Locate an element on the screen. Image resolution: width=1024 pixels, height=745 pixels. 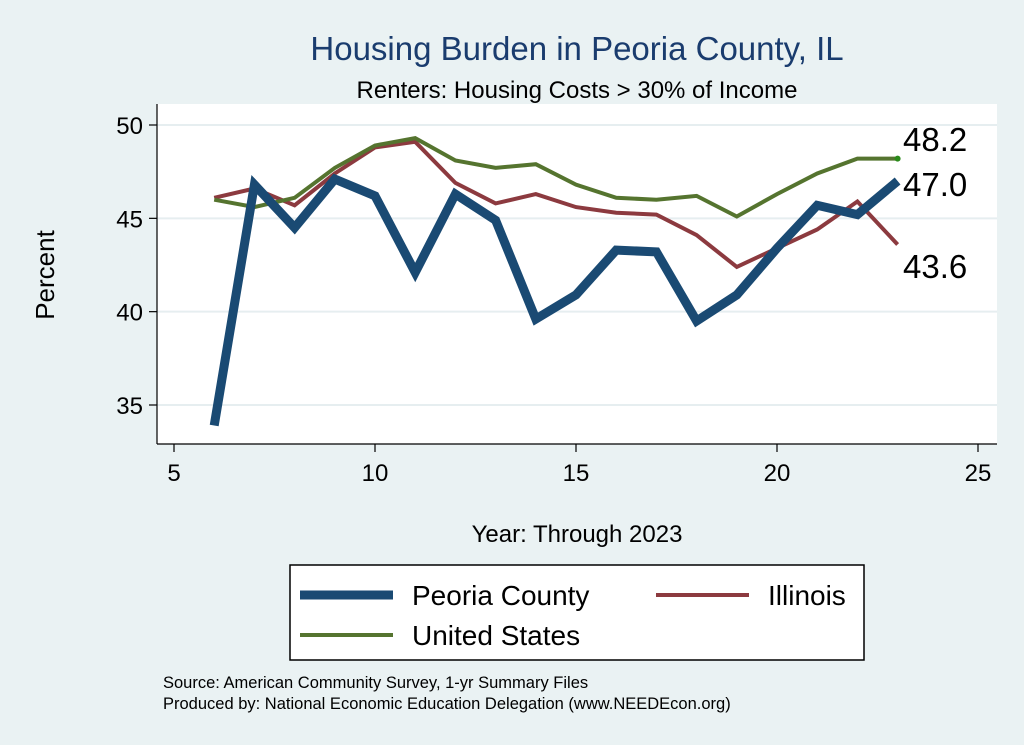
x-tick-label: 15 is located at coordinates (576, 473).